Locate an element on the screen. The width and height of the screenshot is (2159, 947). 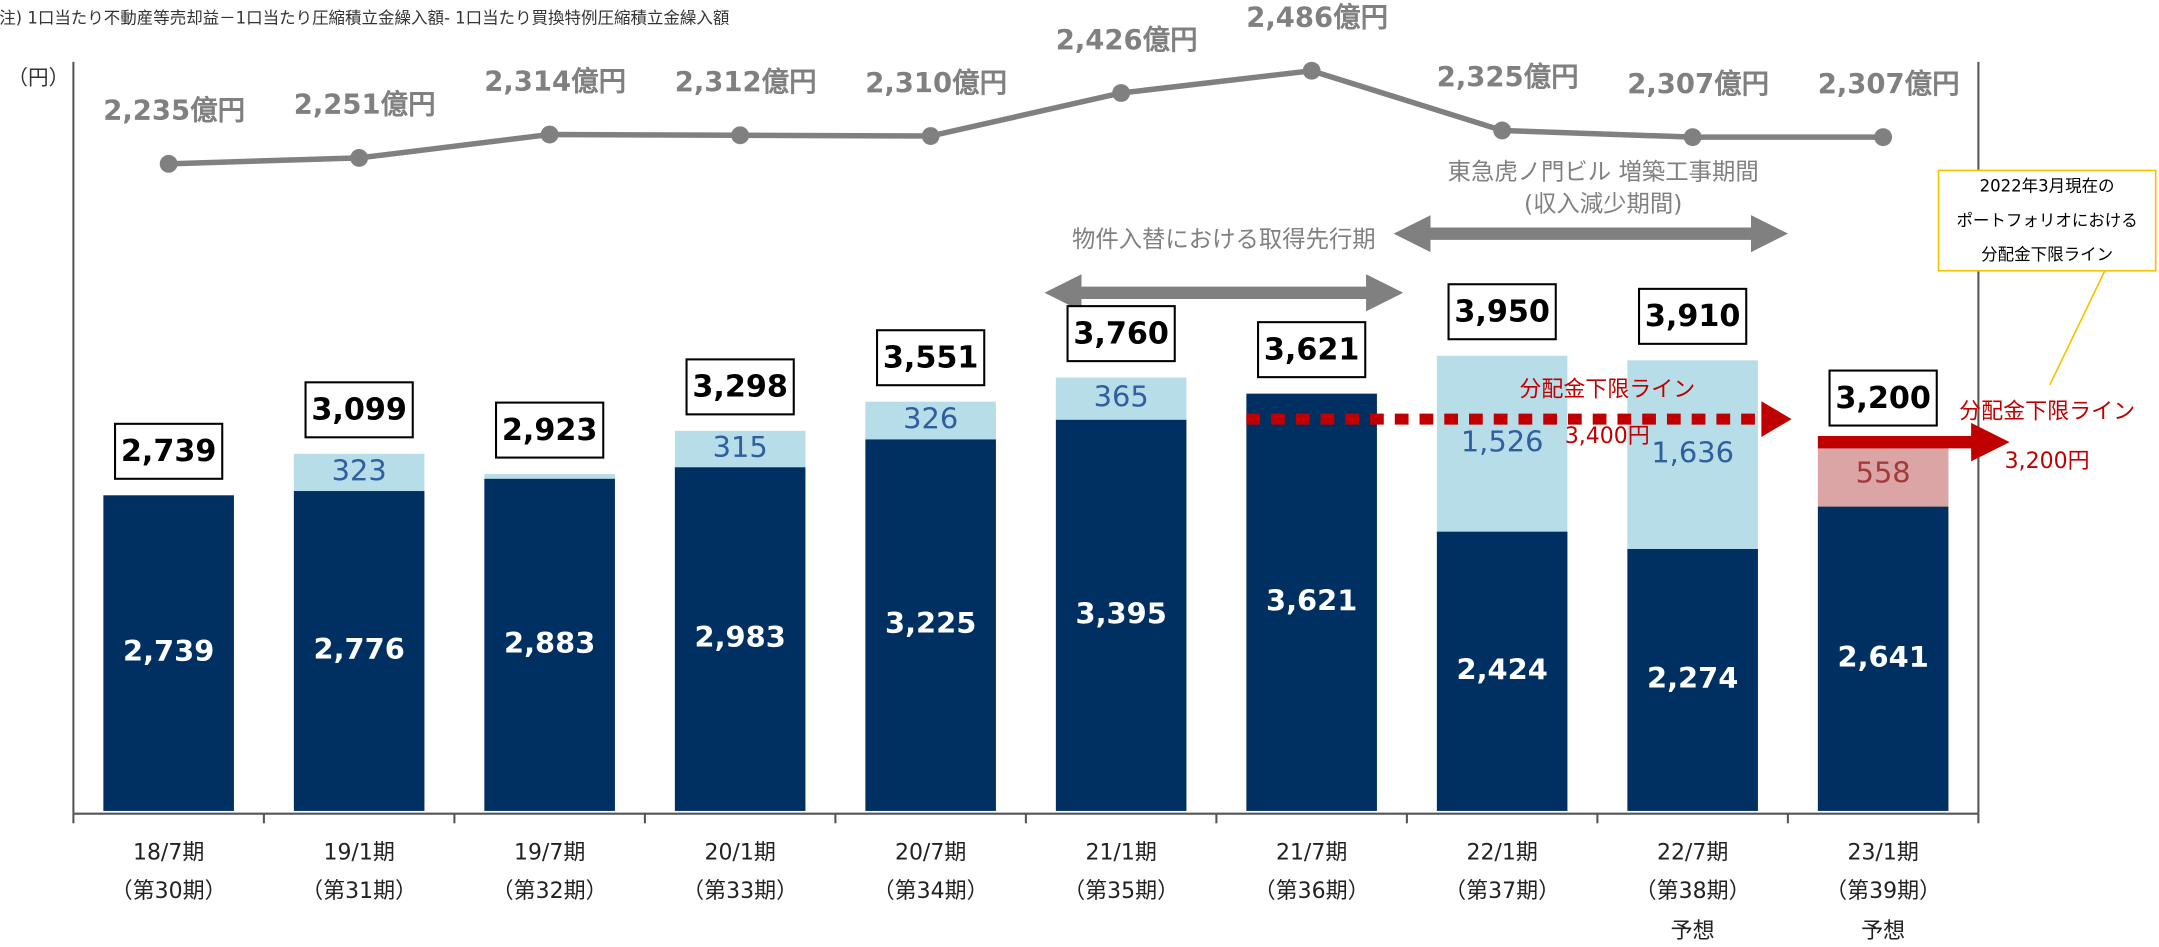
bar-value-label: 2,776 is located at coordinates (358, 649).